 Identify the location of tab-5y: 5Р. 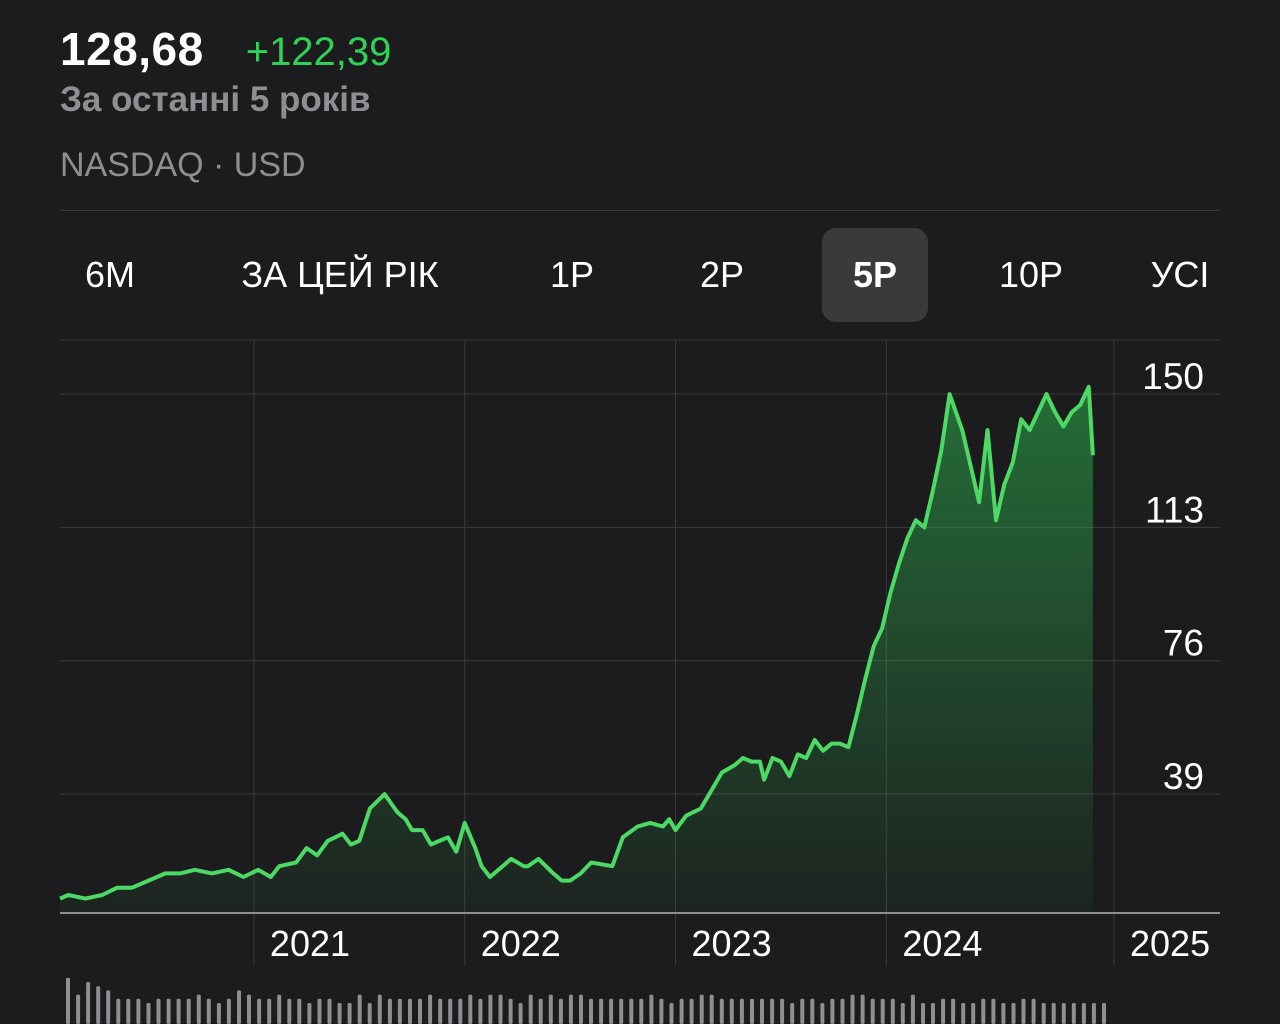
(875, 275).